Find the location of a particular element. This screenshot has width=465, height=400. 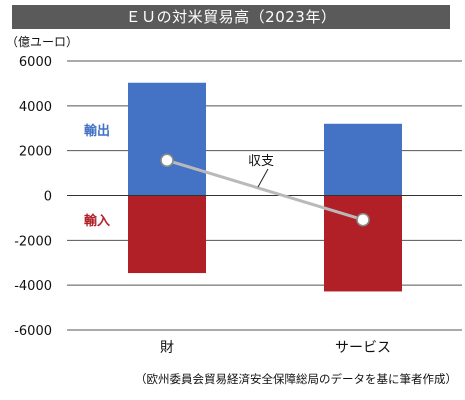

x-category-label: サービス is located at coordinates (363, 348).